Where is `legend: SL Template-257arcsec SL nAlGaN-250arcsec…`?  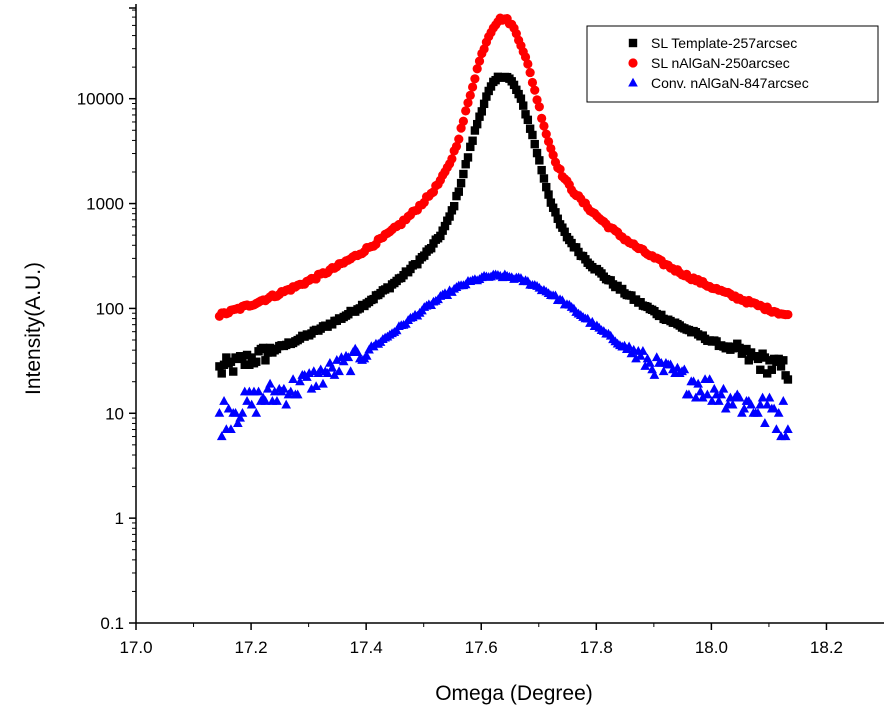 legend: SL Template-257arcsec SL nAlGaN-250arcsec… is located at coordinates (732, 64).